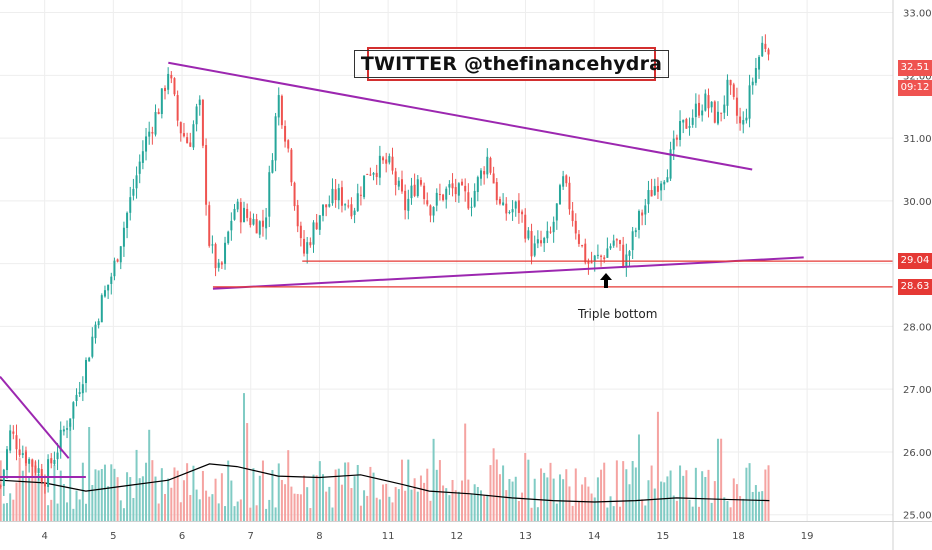 Image resolution: width=932 pixels, height=550 pixels. I want to click on y-tick-label: 26.00, so click(917, 453).